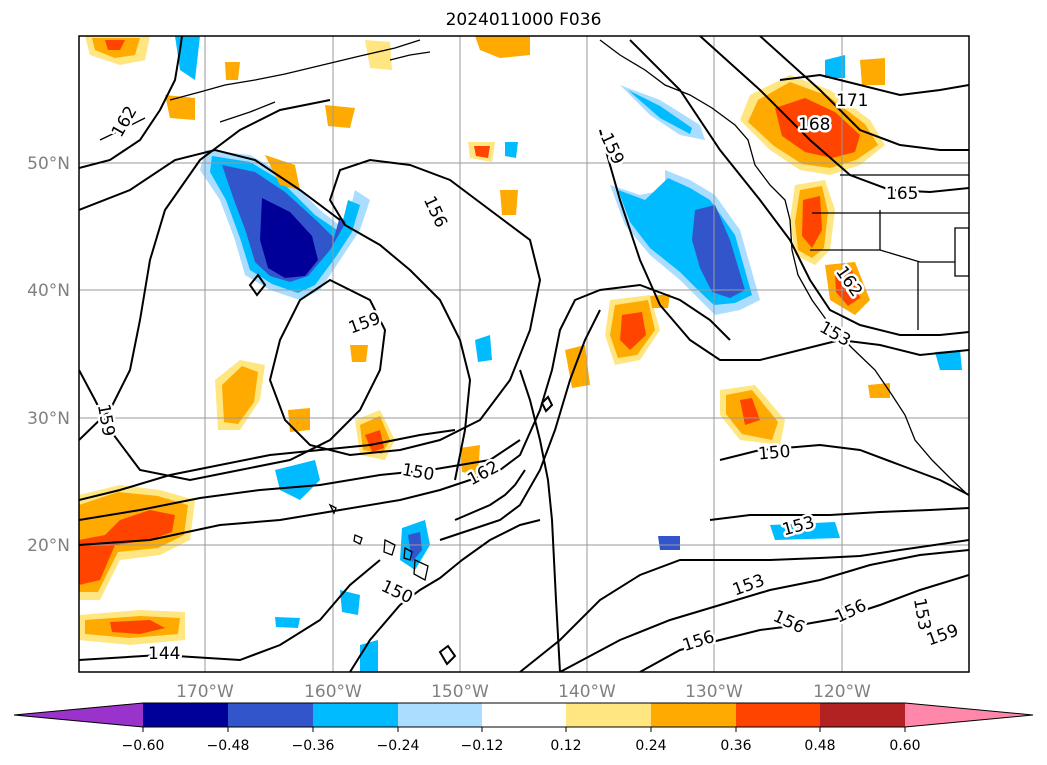 This screenshot has width=1047, height=765. I want to click on contour-label: 144, so click(164, 654).